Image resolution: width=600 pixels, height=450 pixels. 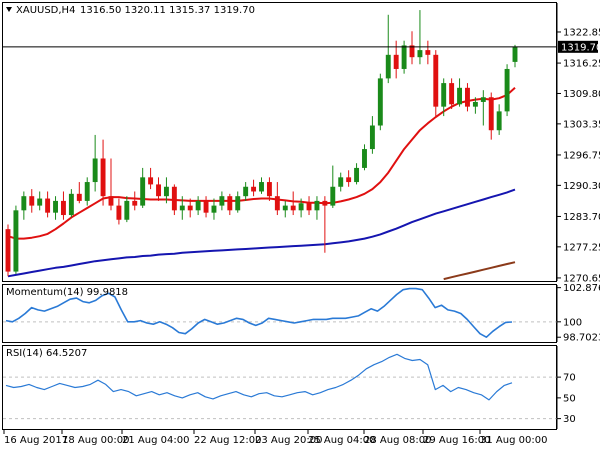 I want to click on price-tick-label: 1316.25, so click(x=581, y=64).